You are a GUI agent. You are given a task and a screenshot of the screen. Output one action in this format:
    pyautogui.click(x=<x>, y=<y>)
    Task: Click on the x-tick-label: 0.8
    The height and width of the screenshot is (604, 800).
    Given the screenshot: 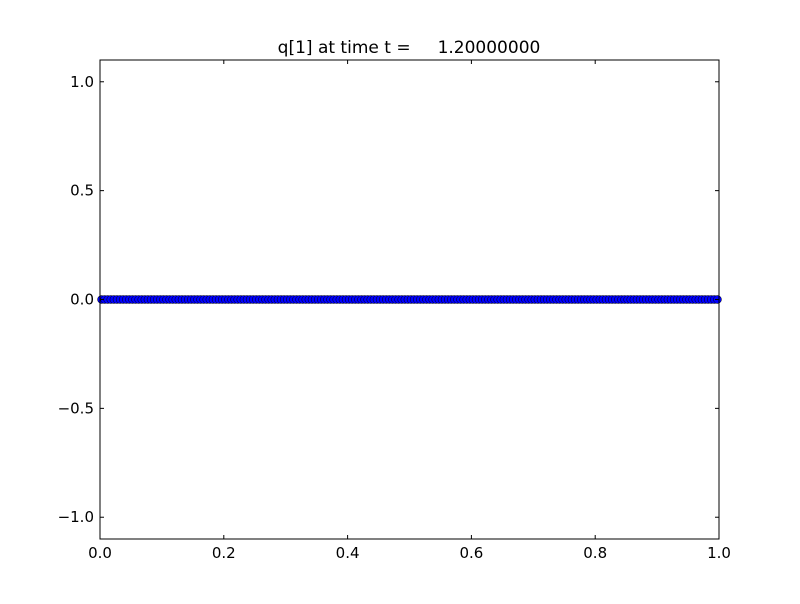 What is the action you would take?
    pyautogui.click(x=595, y=553)
    